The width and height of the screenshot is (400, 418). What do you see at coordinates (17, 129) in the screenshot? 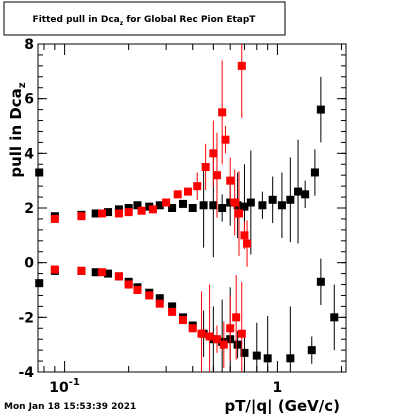
I see `y-axis-title: pull in Dcaz` at bounding box center [17, 129].